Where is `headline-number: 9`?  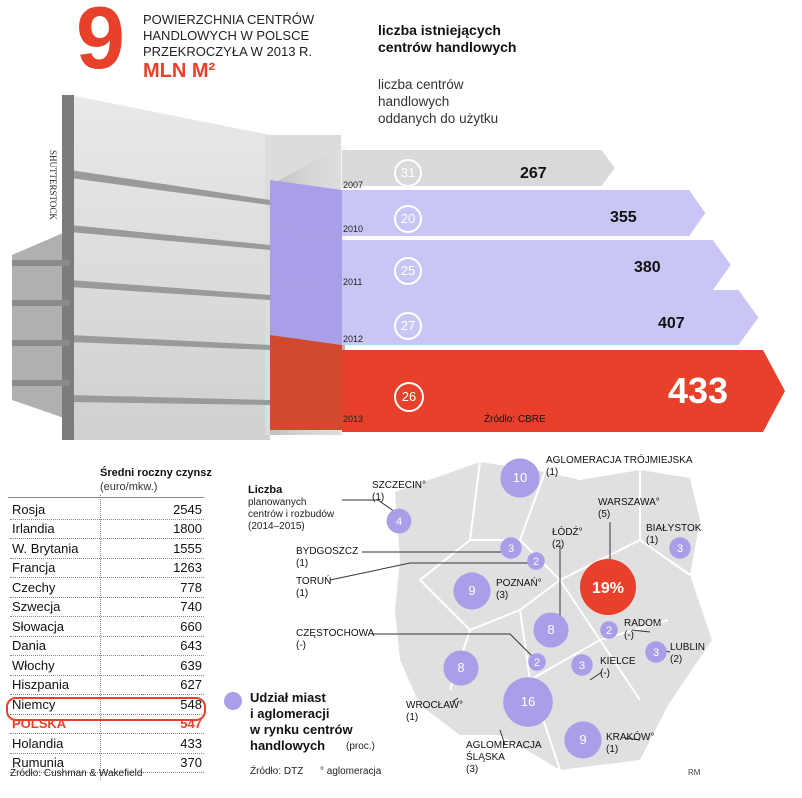
headline-number: 9 is located at coordinates (100, 43).